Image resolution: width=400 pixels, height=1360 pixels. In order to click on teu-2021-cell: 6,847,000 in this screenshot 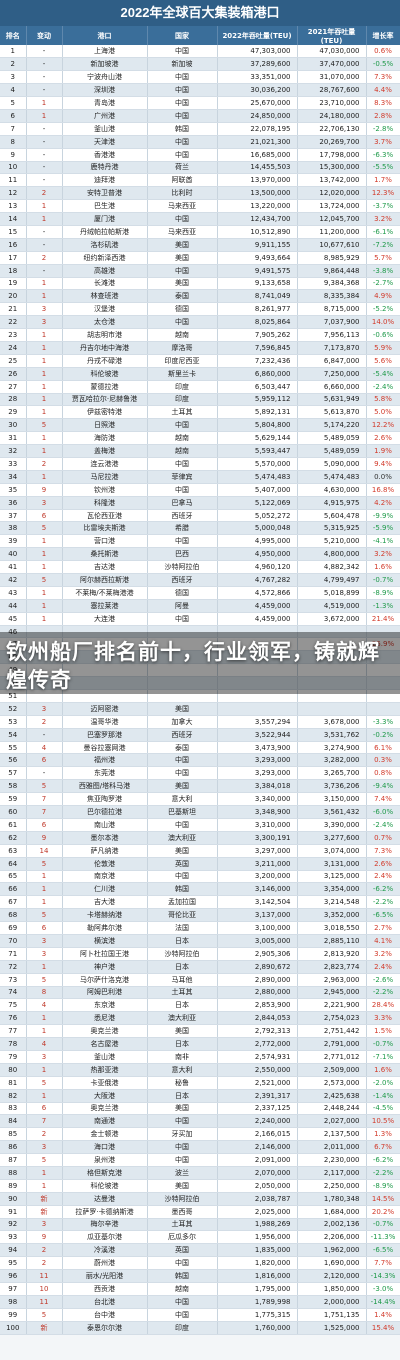, I will do `click(332, 361)`.